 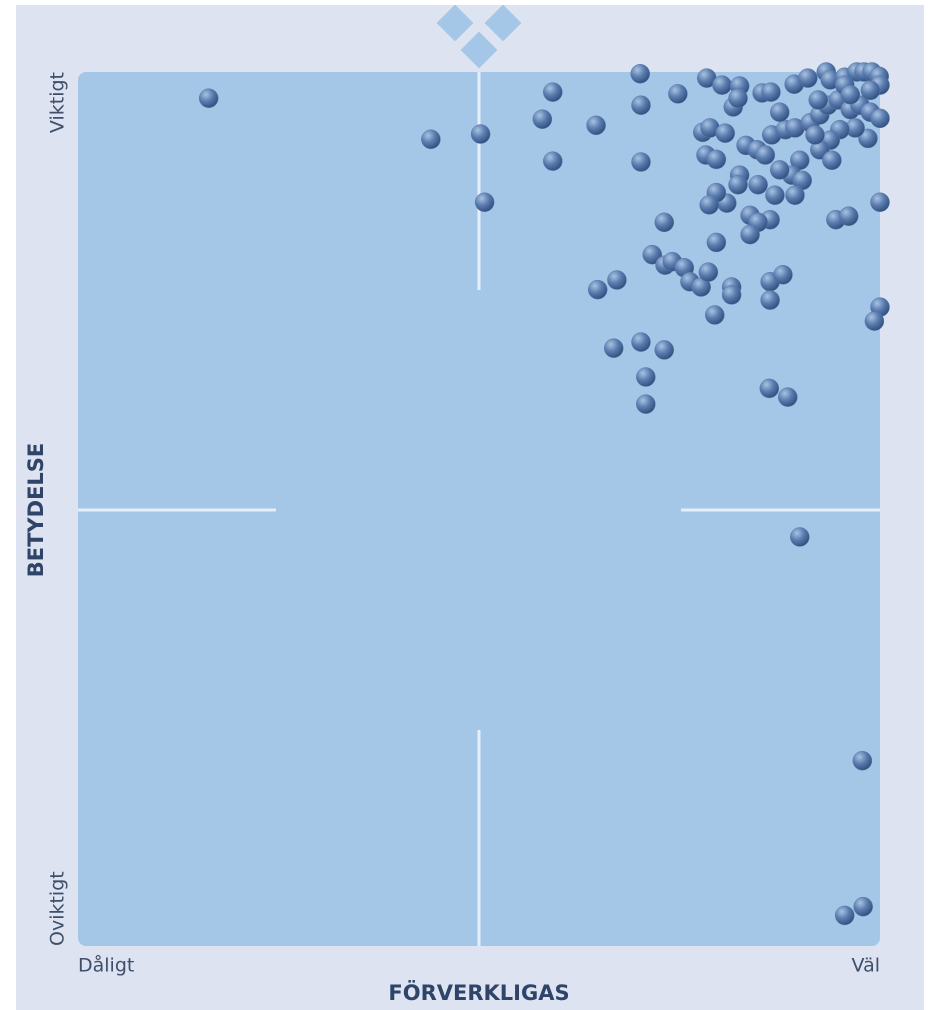 I want to click on logo, so click(x=479, y=36).